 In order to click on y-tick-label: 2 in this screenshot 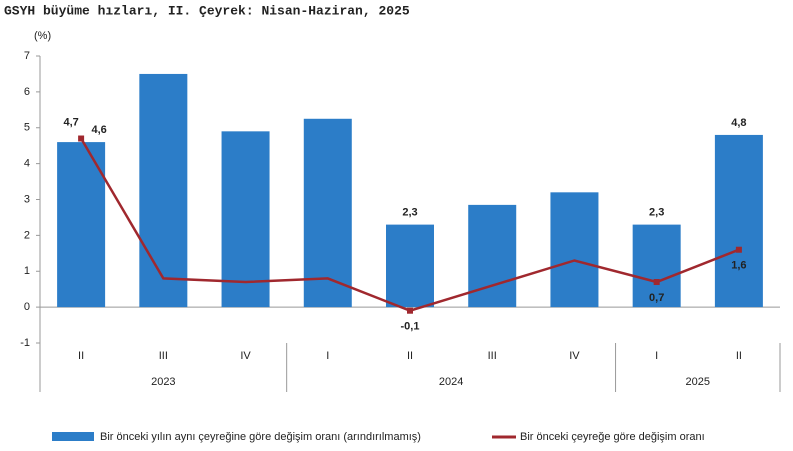, I will do `click(27, 235)`.